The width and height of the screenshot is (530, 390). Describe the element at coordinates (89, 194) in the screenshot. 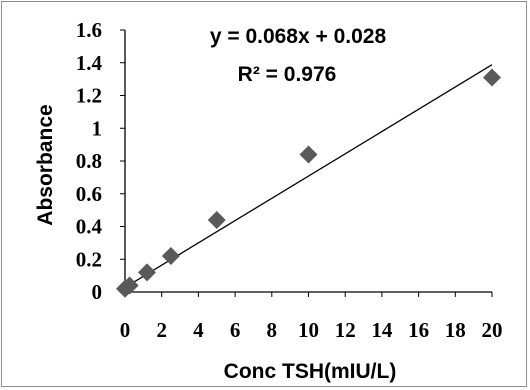

I see `y-tick-label: 0.6` at that location.